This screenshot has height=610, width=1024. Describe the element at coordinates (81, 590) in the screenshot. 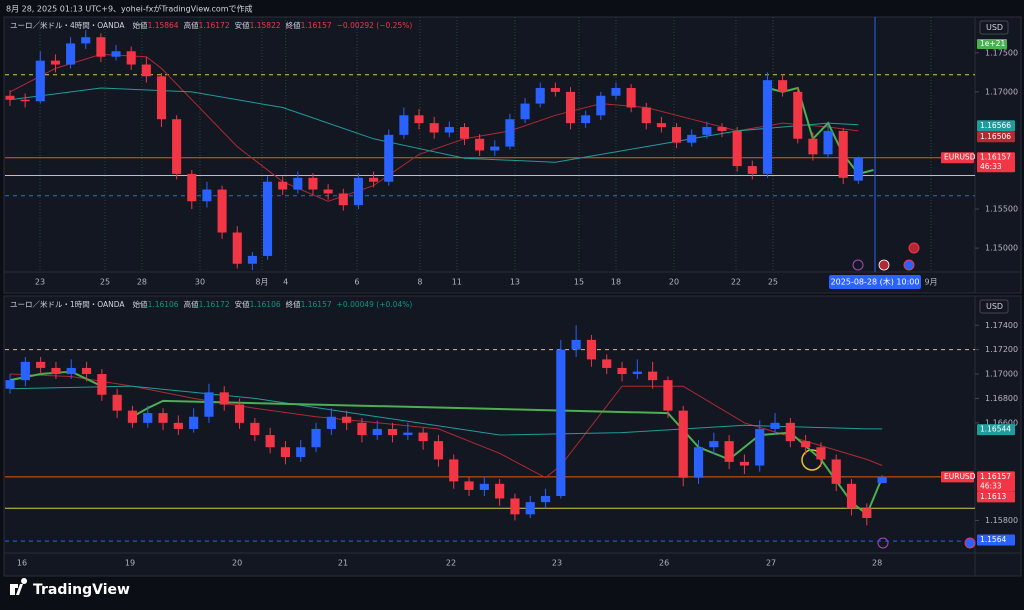

I see `brand: TradingView` at that location.